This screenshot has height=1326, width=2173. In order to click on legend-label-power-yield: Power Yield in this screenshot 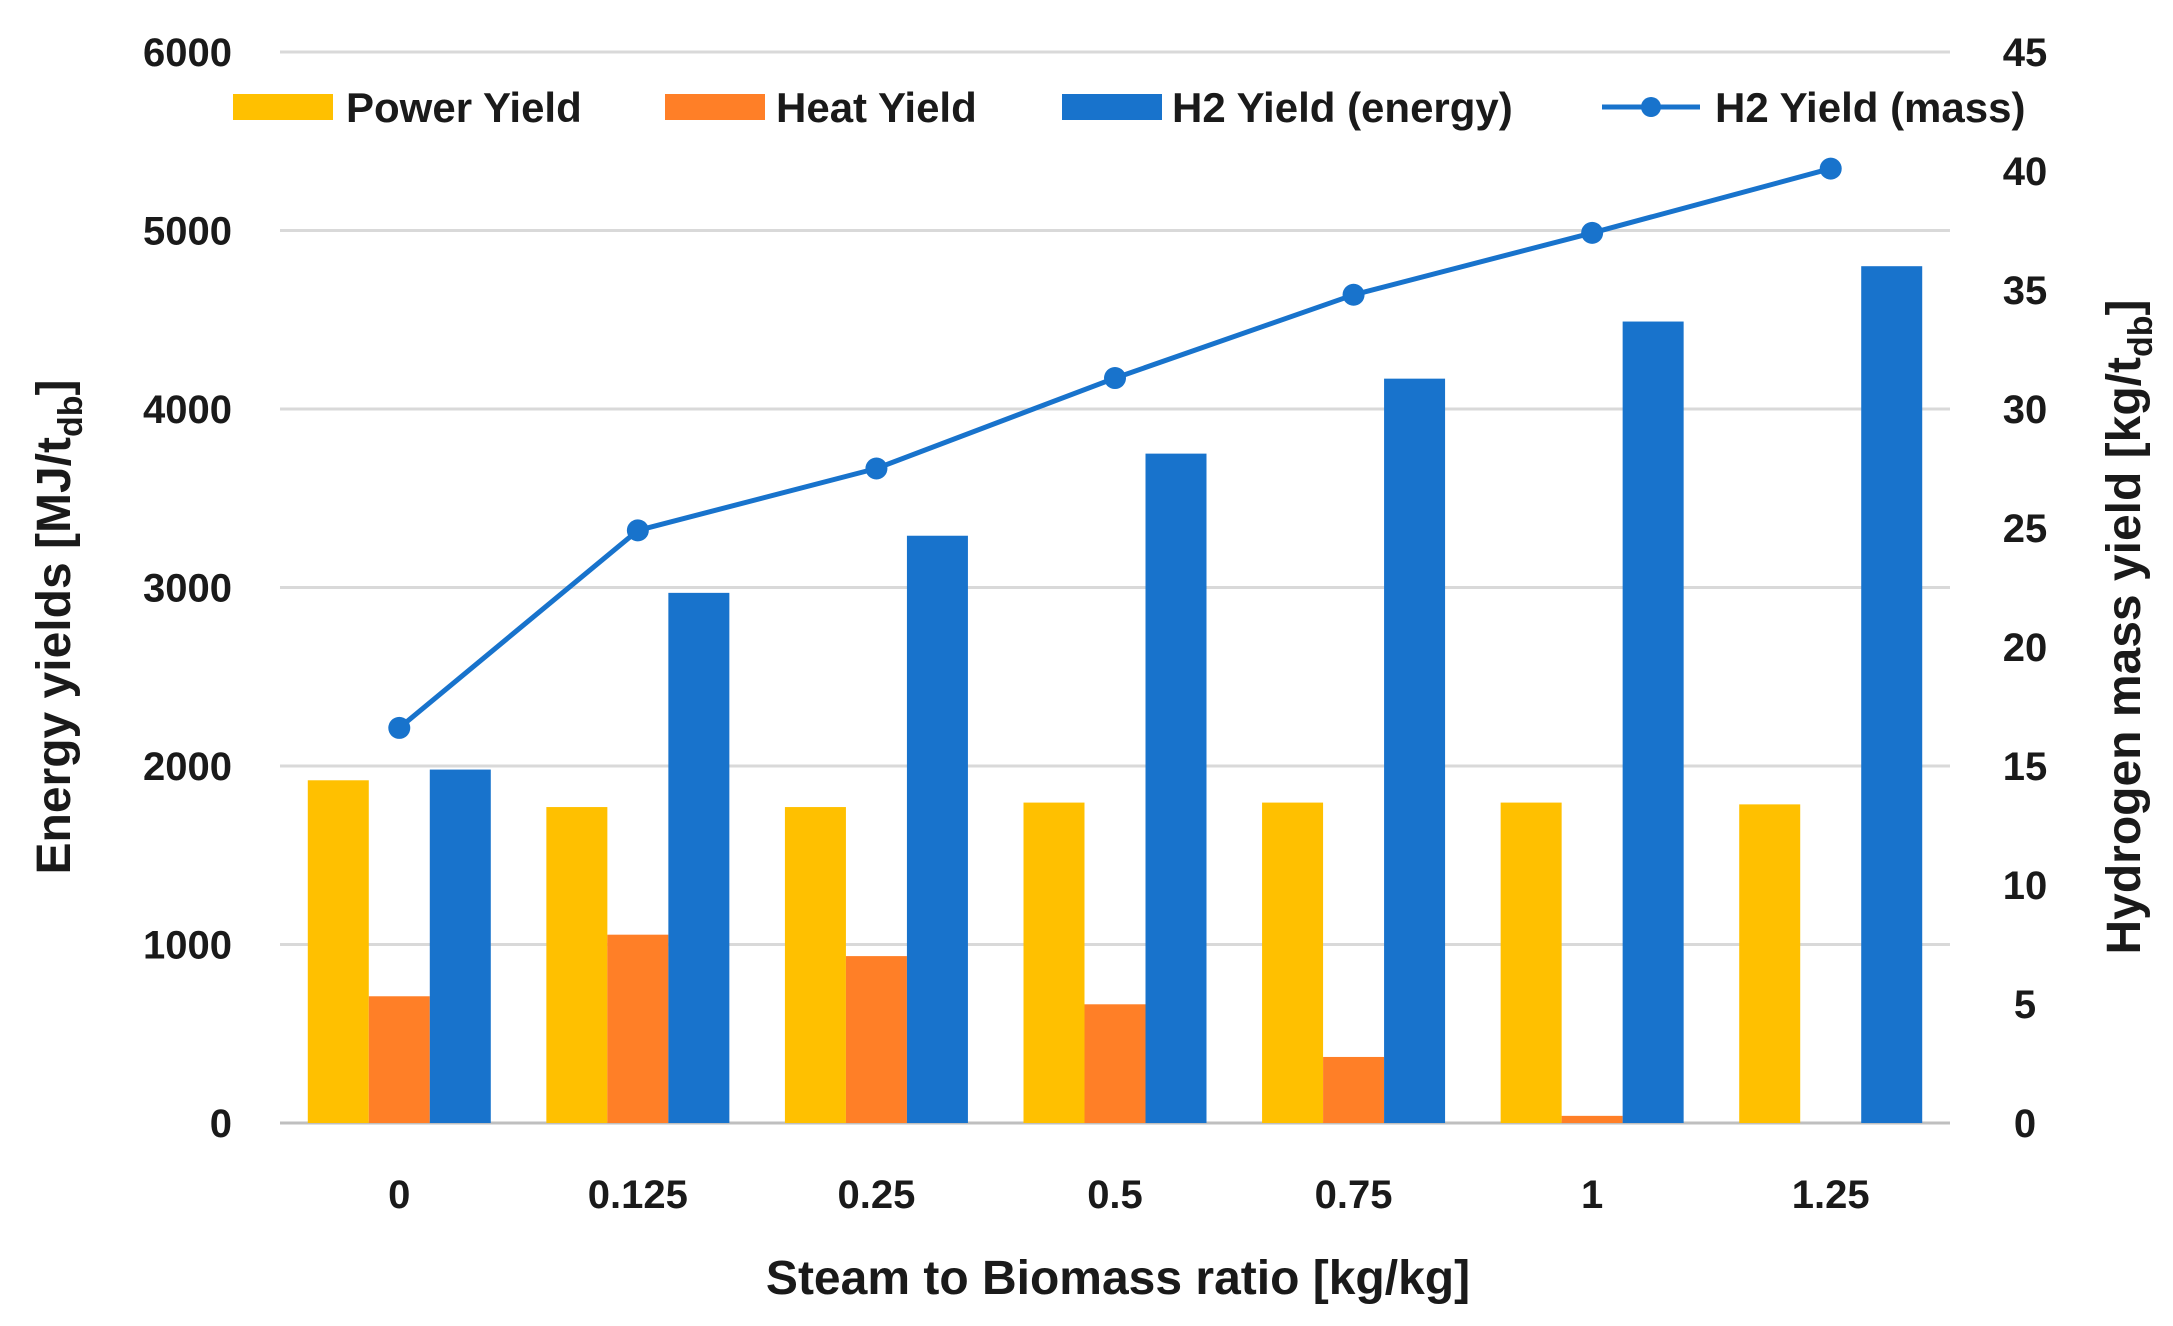, I will do `click(464, 107)`.